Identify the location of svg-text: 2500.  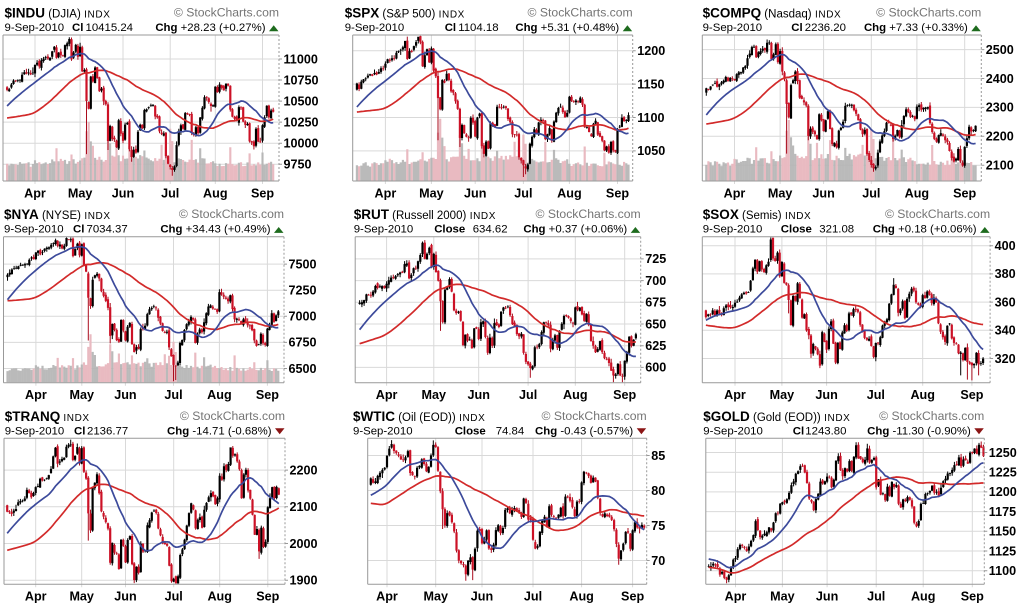
(1000, 50).